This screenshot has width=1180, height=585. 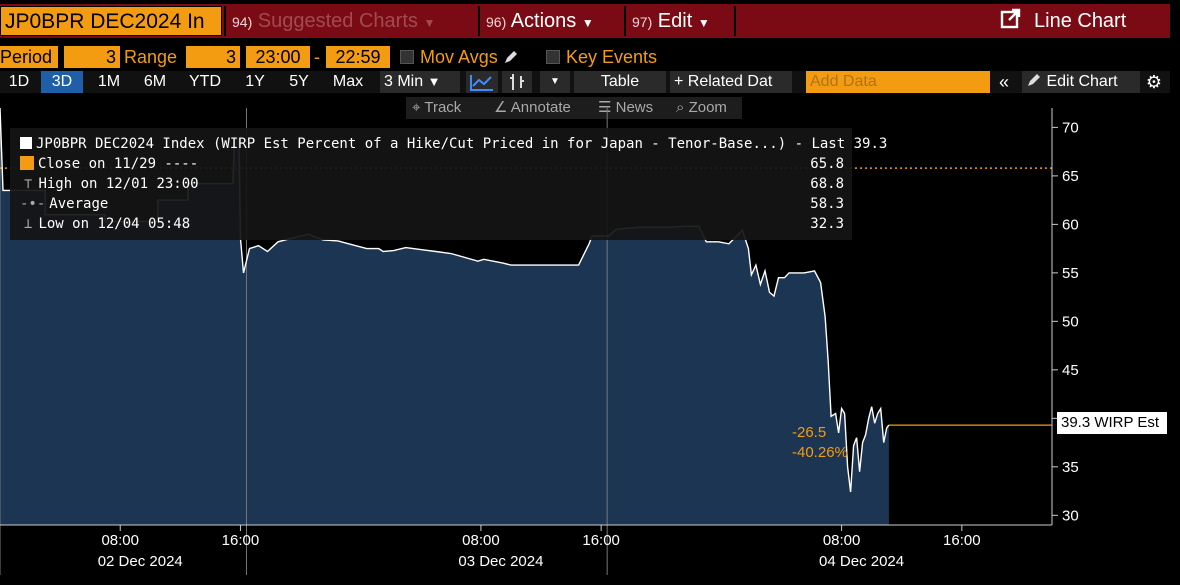 I want to click on edit-chart-button: Edit Chart, so click(x=1081, y=82).